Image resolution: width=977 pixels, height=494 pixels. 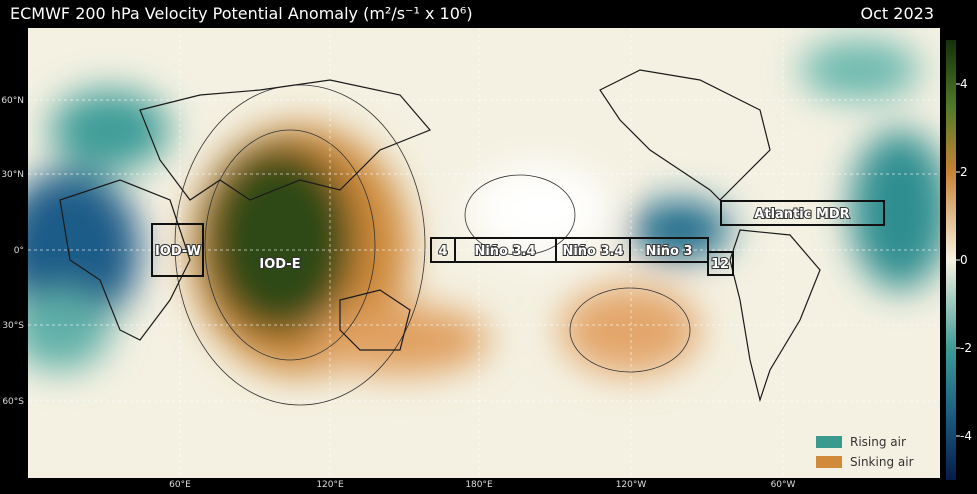 What do you see at coordinates (720, 264) in the screenshot?
I see `region-label: 12` at bounding box center [720, 264].